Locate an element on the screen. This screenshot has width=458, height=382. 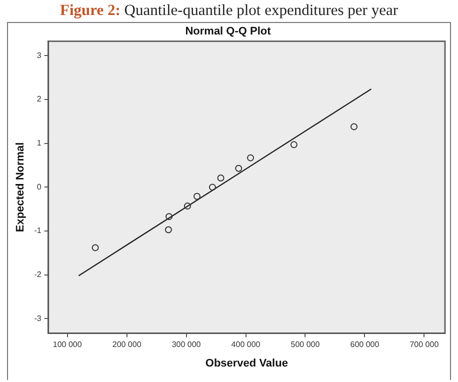
x-tick-label: 200 000 is located at coordinates (127, 345).